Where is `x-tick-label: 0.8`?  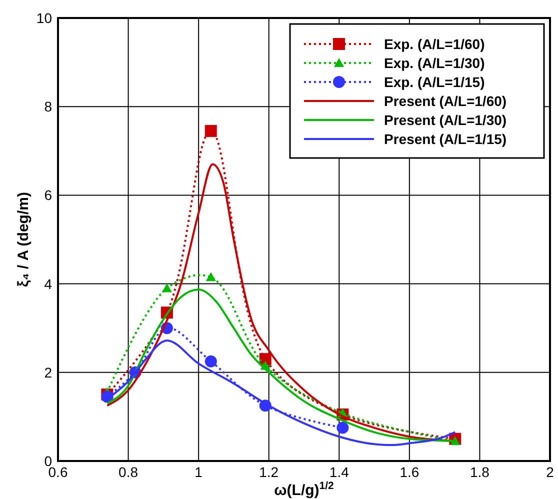
x-tick-label: 0.8 is located at coordinates (128, 472).